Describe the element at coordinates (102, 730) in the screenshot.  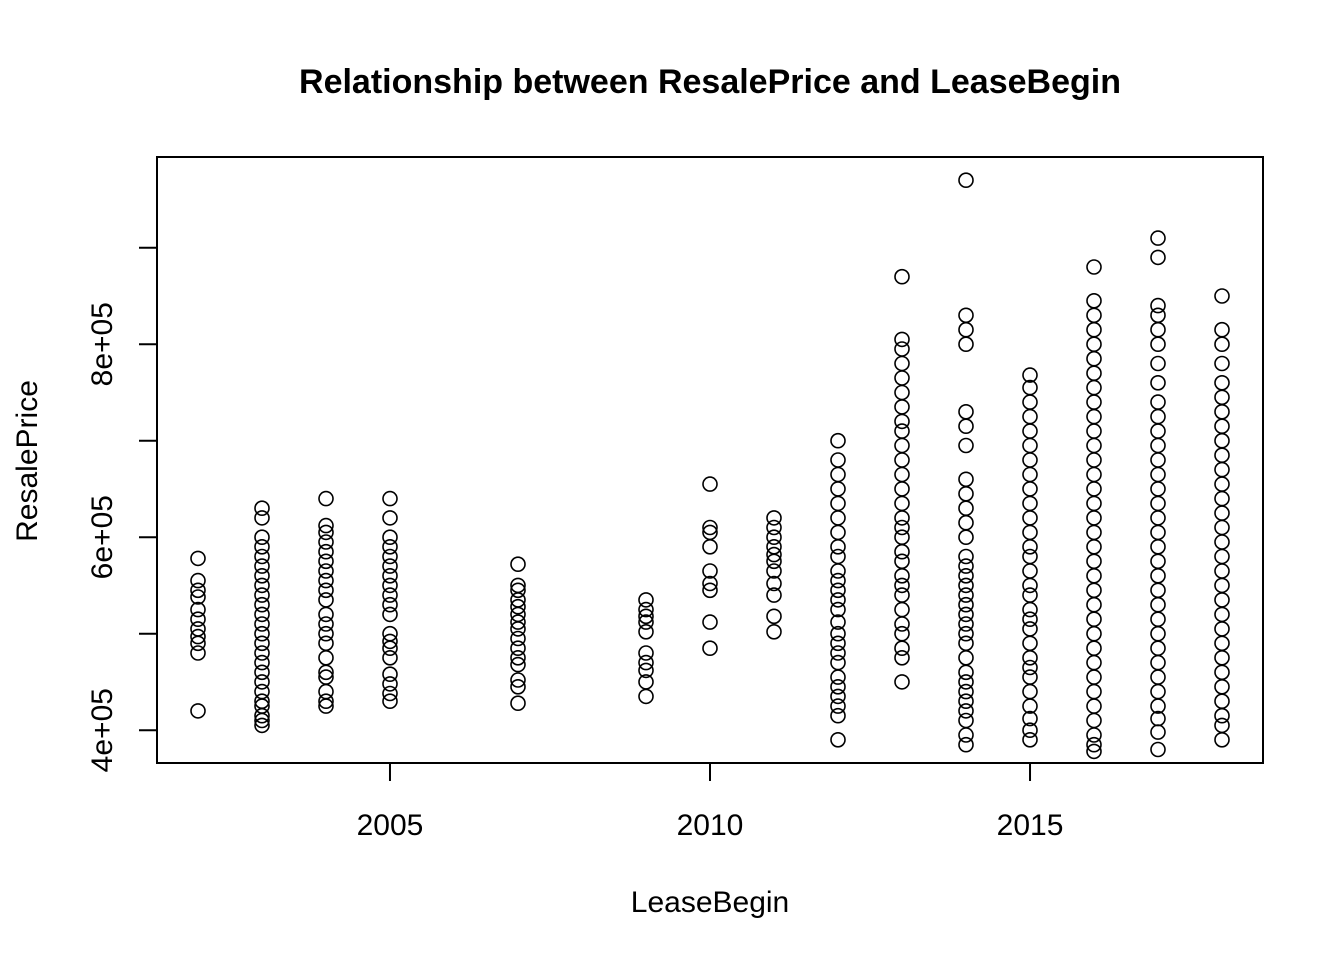
I see `y-tick-label: 4e+05` at that location.